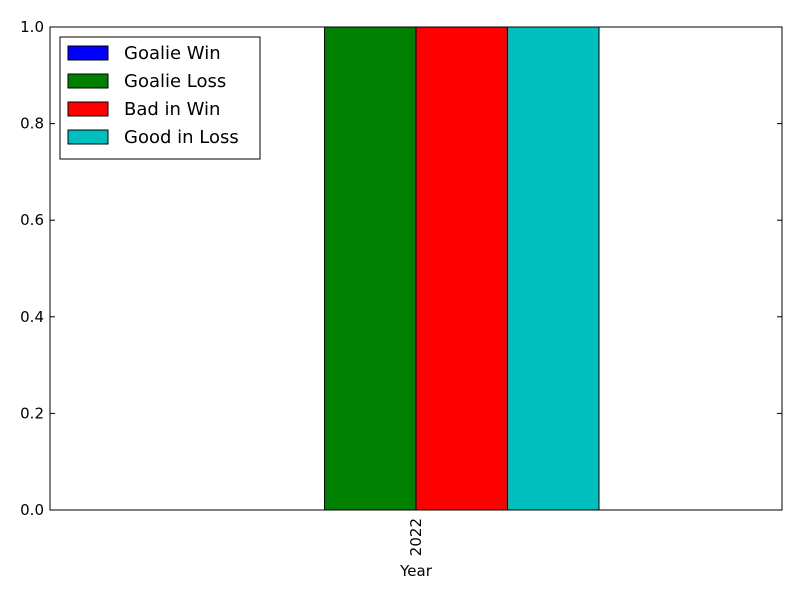 This screenshot has width=800, height=600. Describe the element at coordinates (172, 53) in the screenshot. I see `legend-entry-label: Goalie Win` at that location.